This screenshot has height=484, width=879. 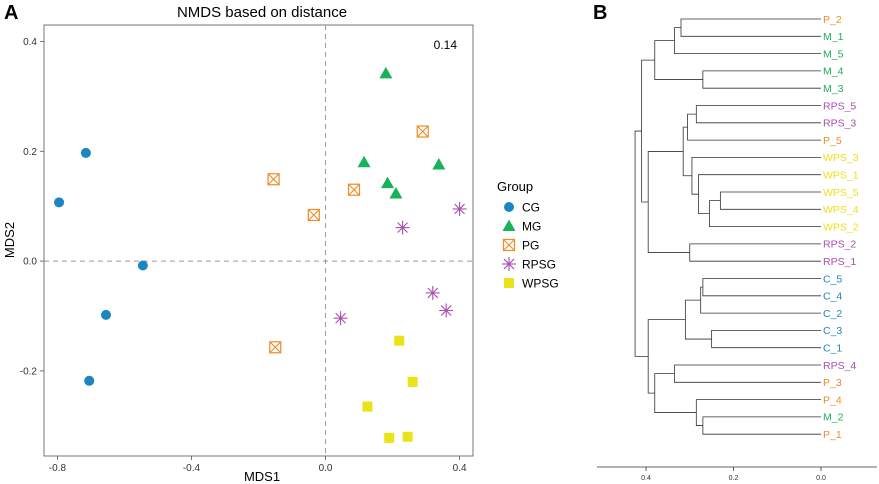 I want to click on legend-label-mg: MG, so click(x=531, y=227).